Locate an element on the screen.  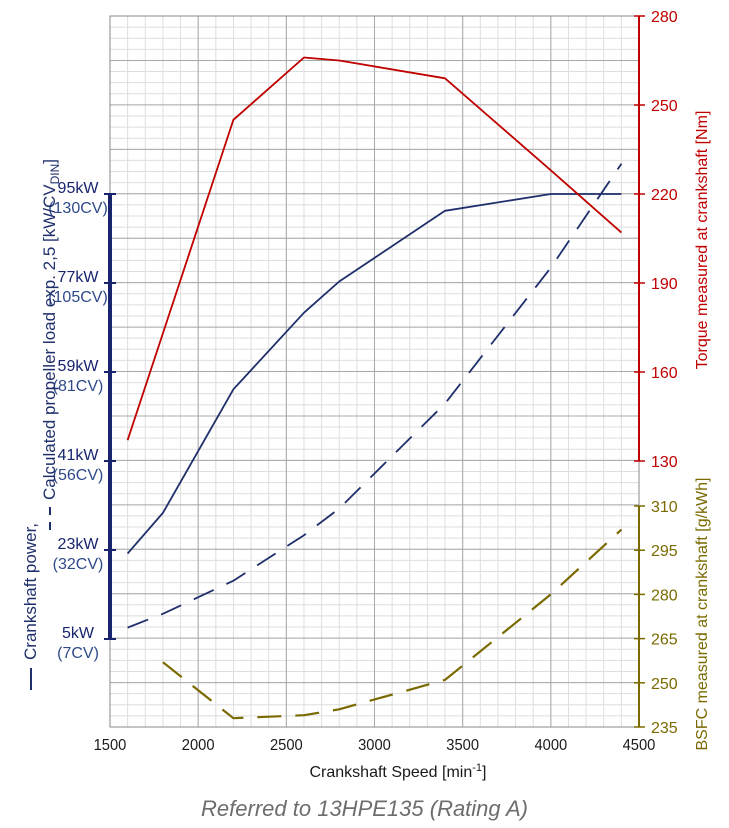
power-axis-title: Crankshaft power, is located at coordinates (30, 606).